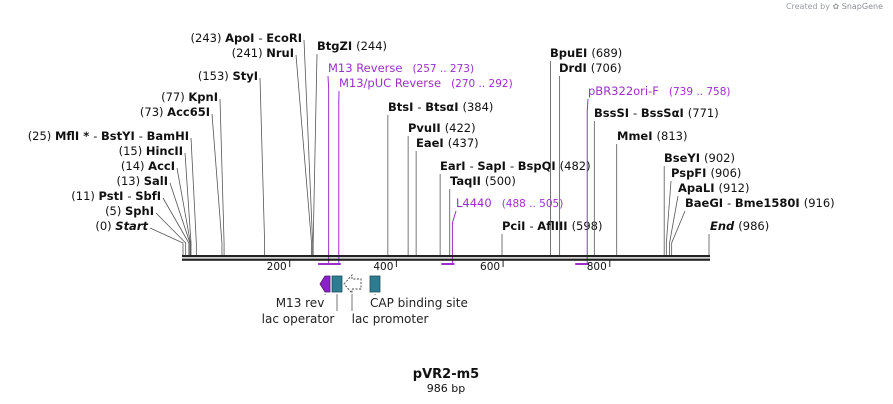 Image resolution: width=893 pixels, height=404 pixels. I want to click on site-psti: (11) PstI - SbfI, so click(130, 222).